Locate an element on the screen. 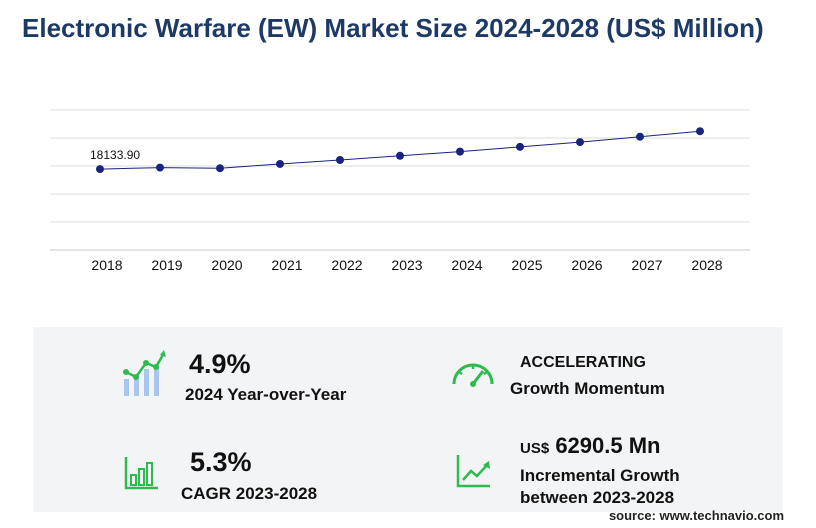  x-tick-label: 2024 is located at coordinates (466, 265).